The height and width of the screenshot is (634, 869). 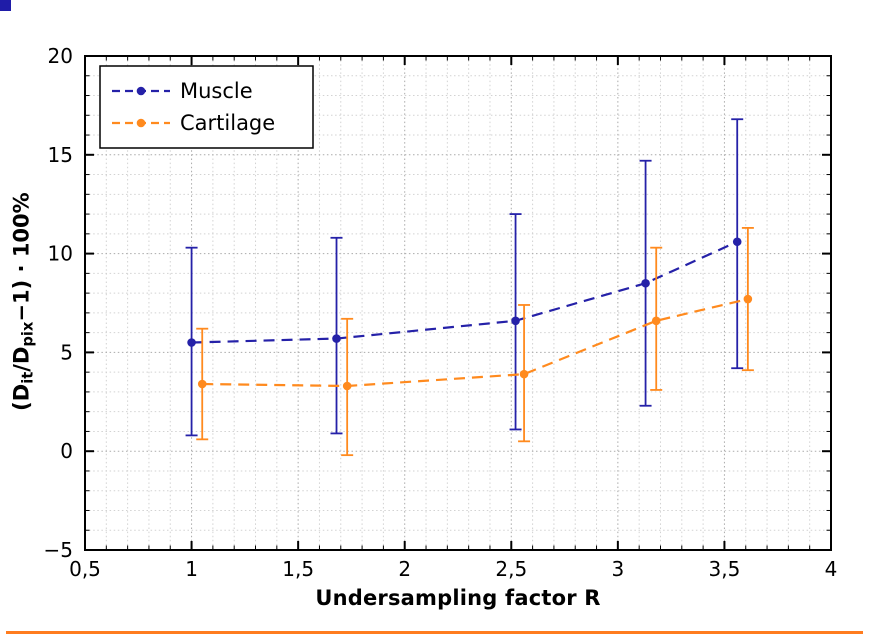 What do you see at coordinates (725, 569) in the screenshot?
I see `x-tick-label: 3,5` at bounding box center [725, 569].